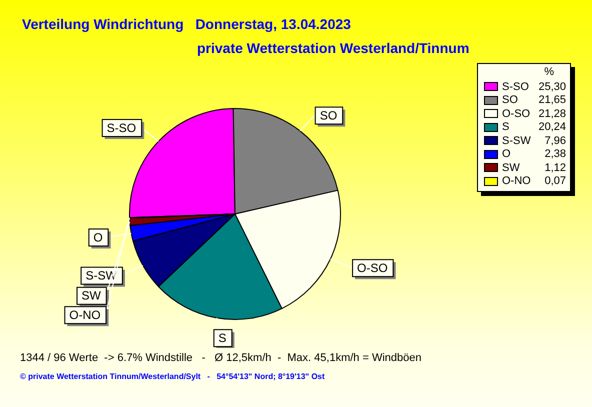  Describe the element at coordinates (85, 315) in the screenshot. I see `slice-label: O-NO` at that location.